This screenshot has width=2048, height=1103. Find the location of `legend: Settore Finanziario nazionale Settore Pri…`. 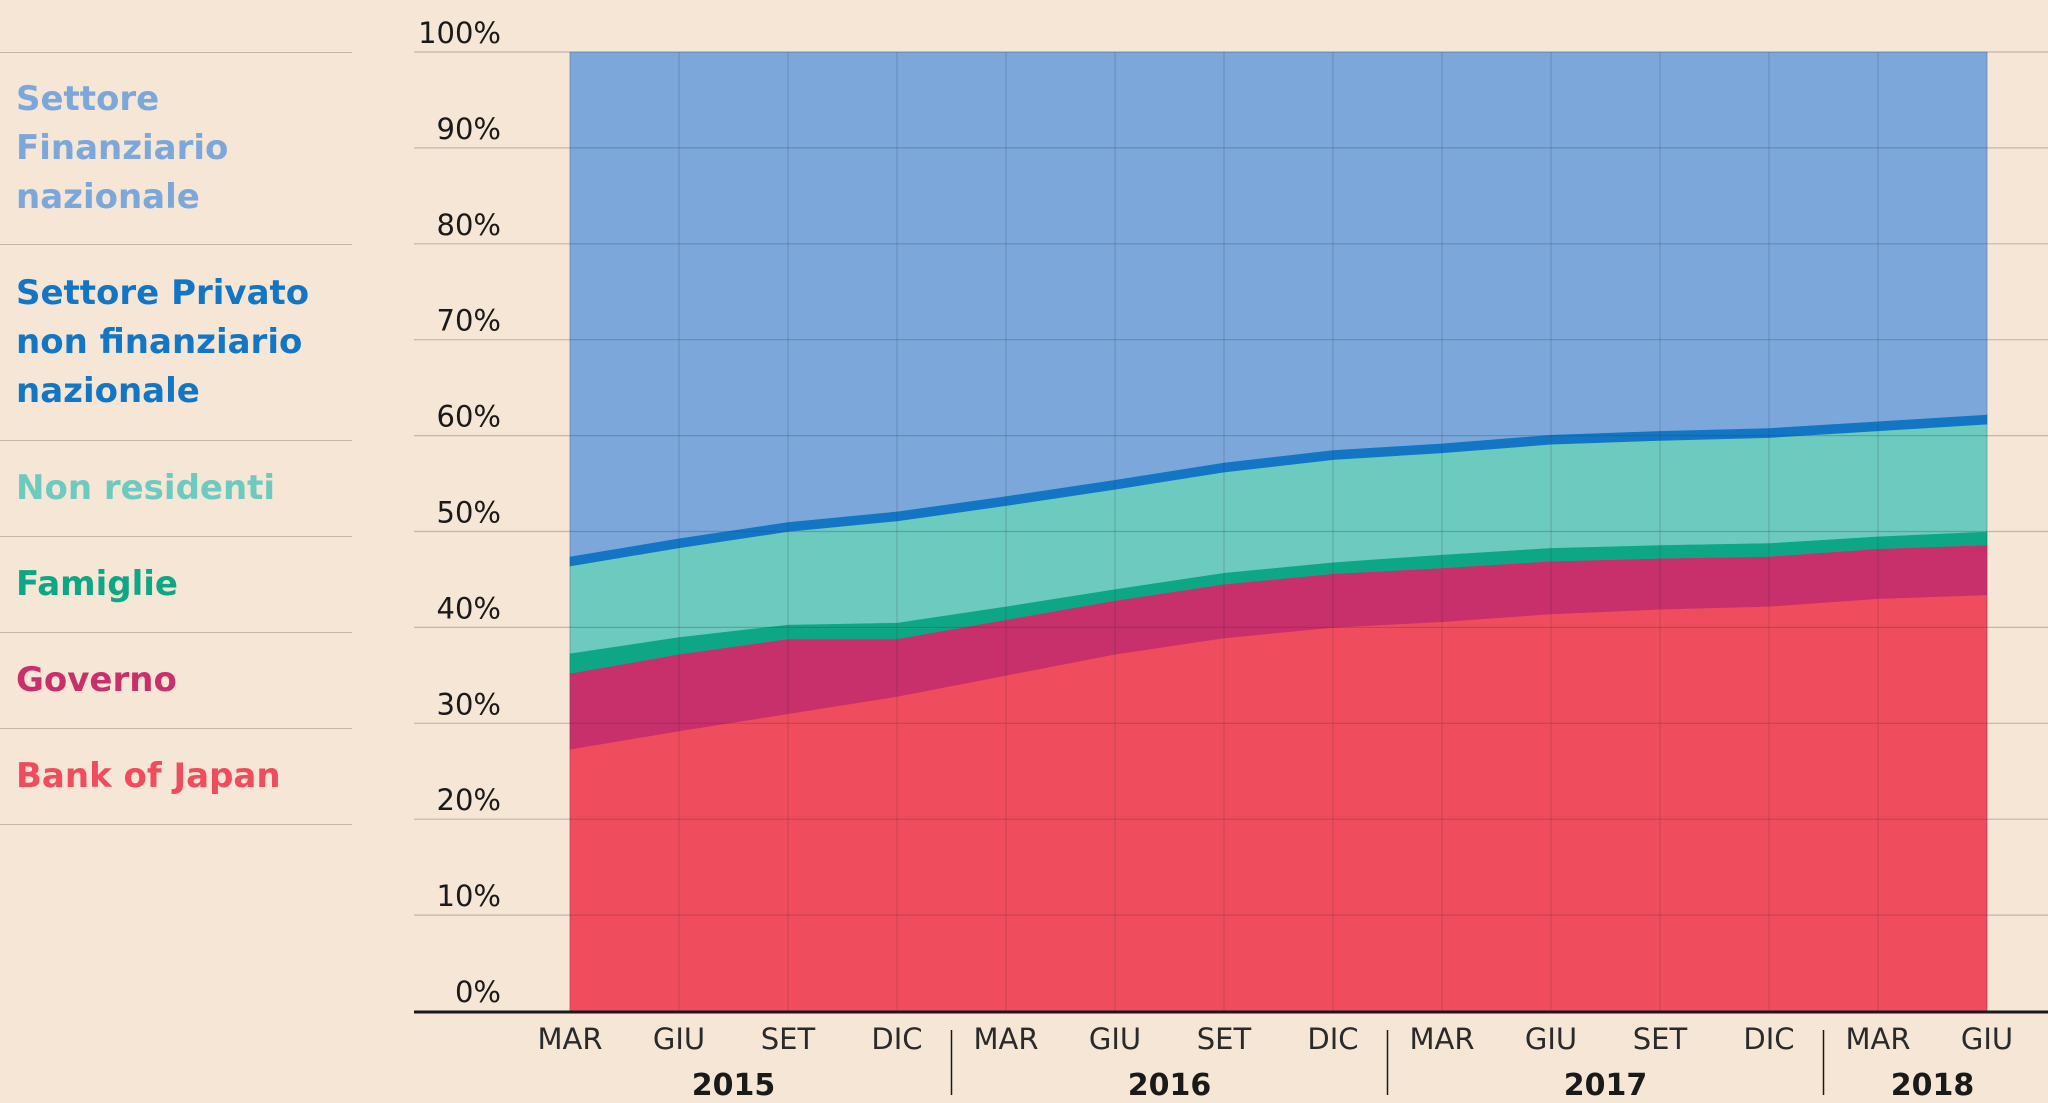

legend: Settore Finanziario nazionale Settore Pri… is located at coordinates (176, 438).